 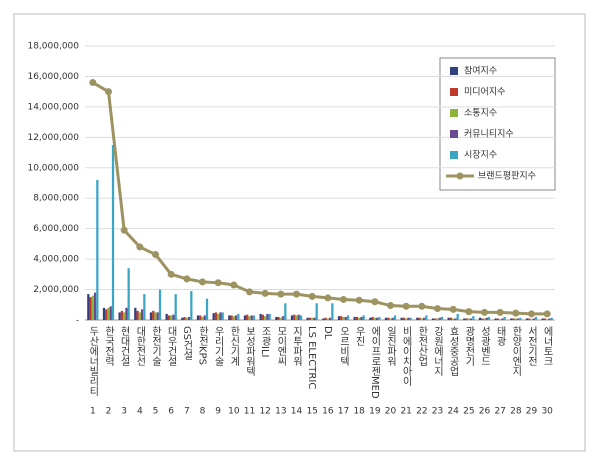 What do you see at coordinates (56, 229) in the screenshot?
I see `y-tick-label: 6,000,000` at bounding box center [56, 229].